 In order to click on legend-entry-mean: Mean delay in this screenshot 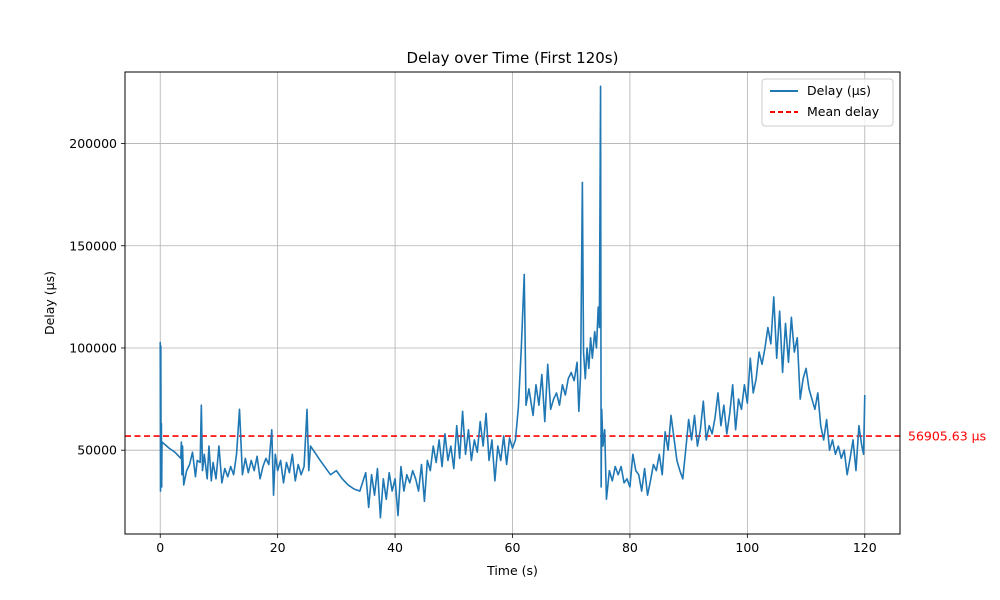, I will do `click(843, 111)`.